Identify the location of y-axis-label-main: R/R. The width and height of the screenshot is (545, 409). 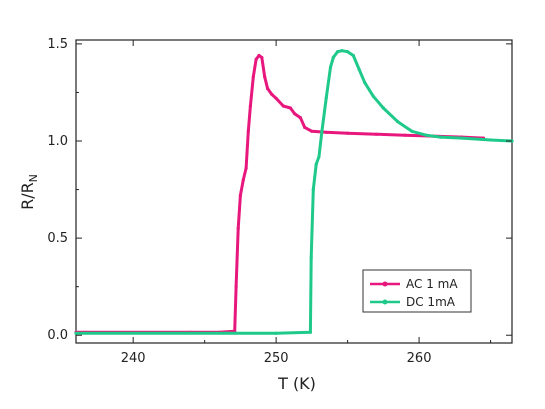
(27, 196).